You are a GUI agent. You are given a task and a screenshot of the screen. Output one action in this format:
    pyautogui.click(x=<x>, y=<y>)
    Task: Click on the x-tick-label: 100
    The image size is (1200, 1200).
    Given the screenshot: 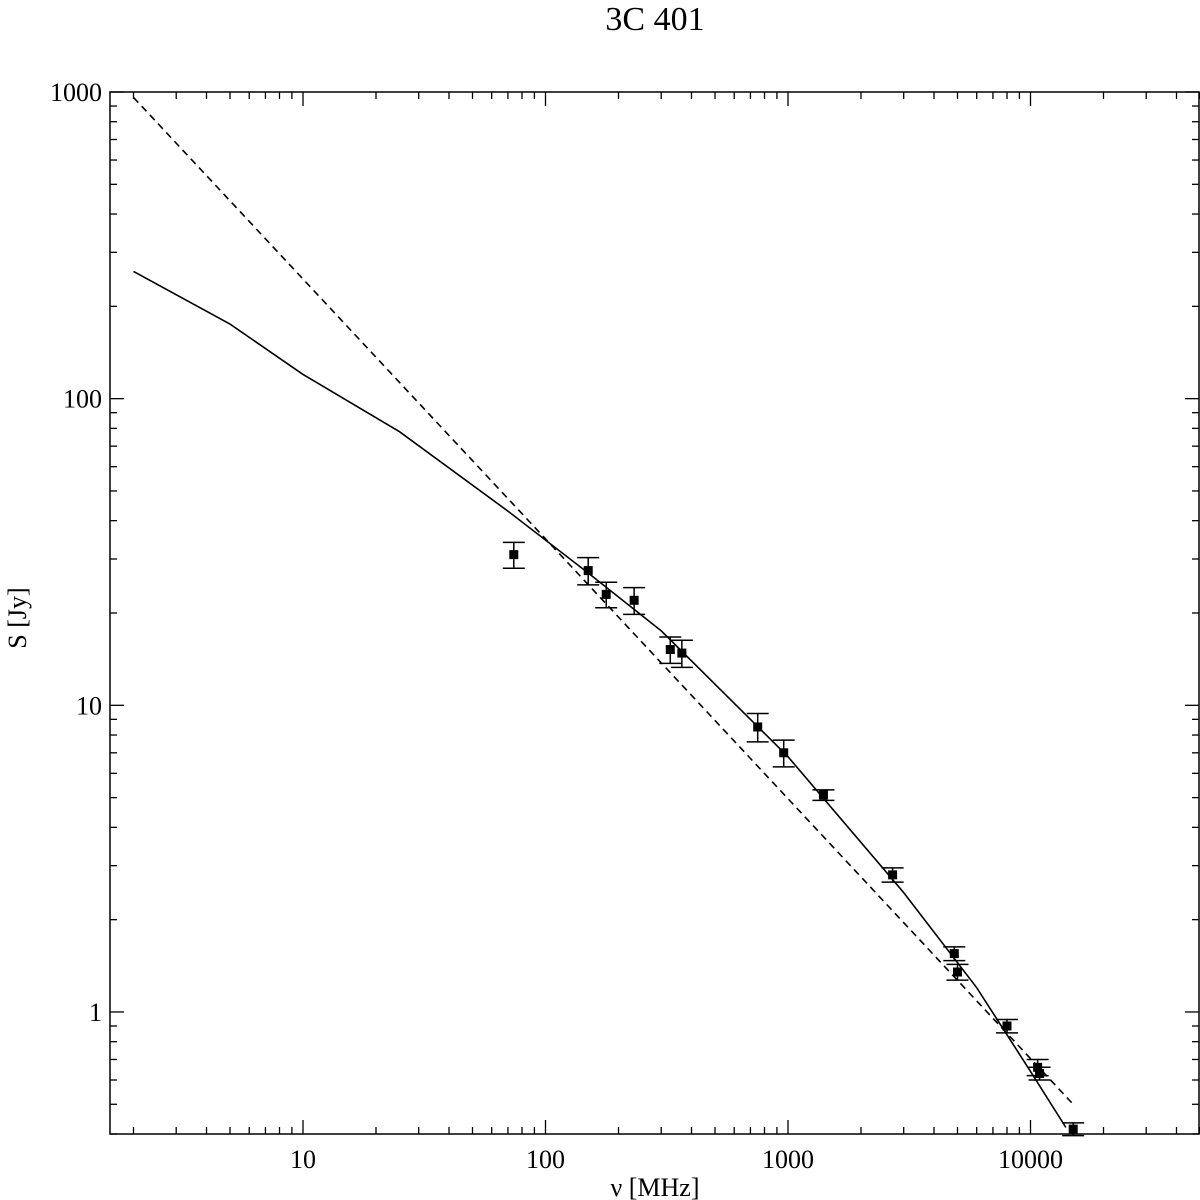 What is the action you would take?
    pyautogui.click(x=545, y=1159)
    